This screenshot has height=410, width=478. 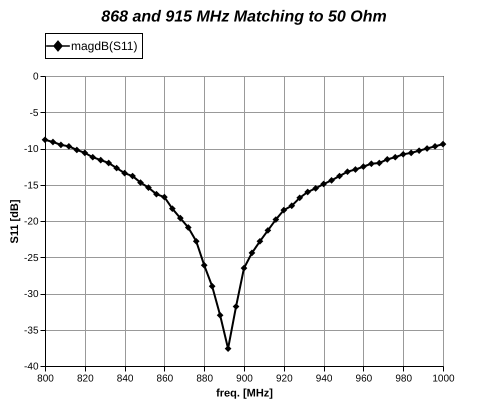 I want to click on y-tick-label: -15, so click(x=31, y=186).